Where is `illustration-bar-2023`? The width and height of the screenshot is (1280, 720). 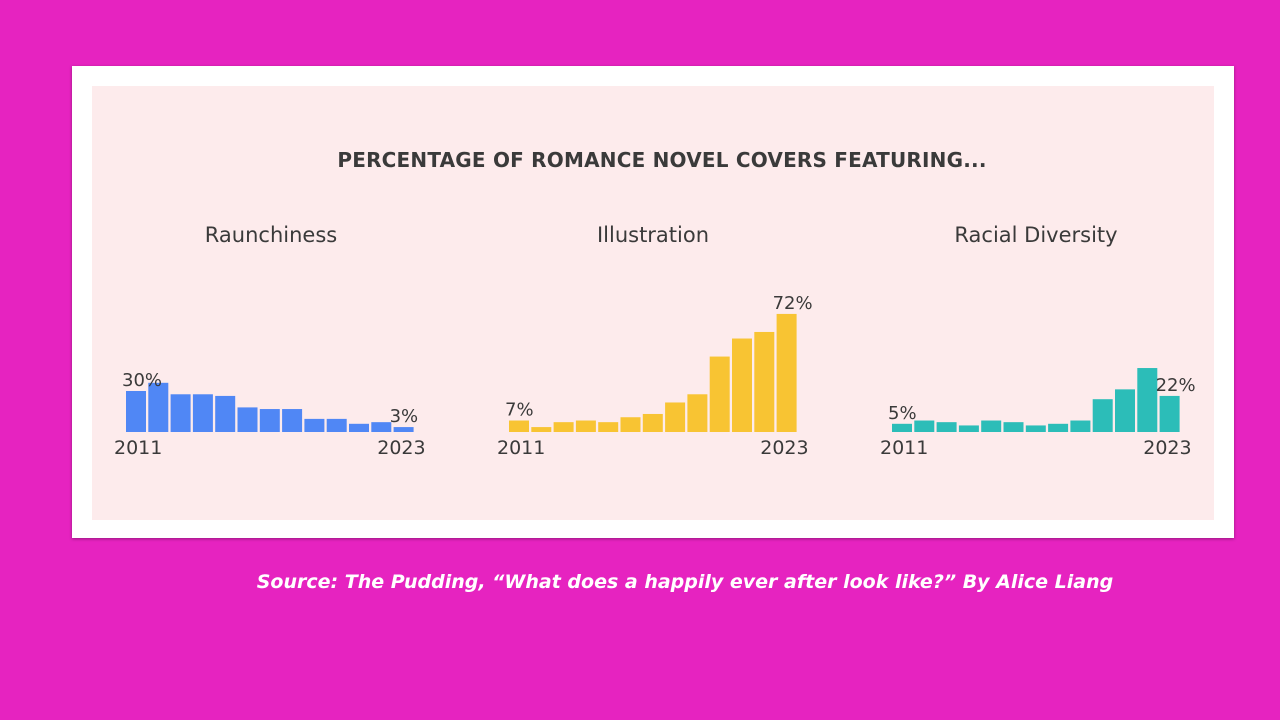
illustration-bar-2023 is located at coordinates (786, 372).